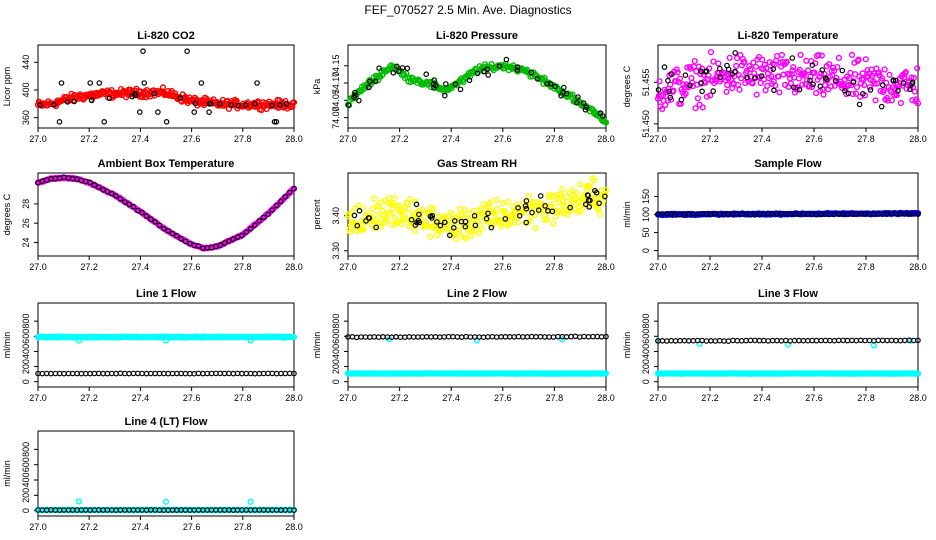  What do you see at coordinates (646, 366) in the screenshot?
I see `line3-ytick-label: 200` at bounding box center [646, 366].